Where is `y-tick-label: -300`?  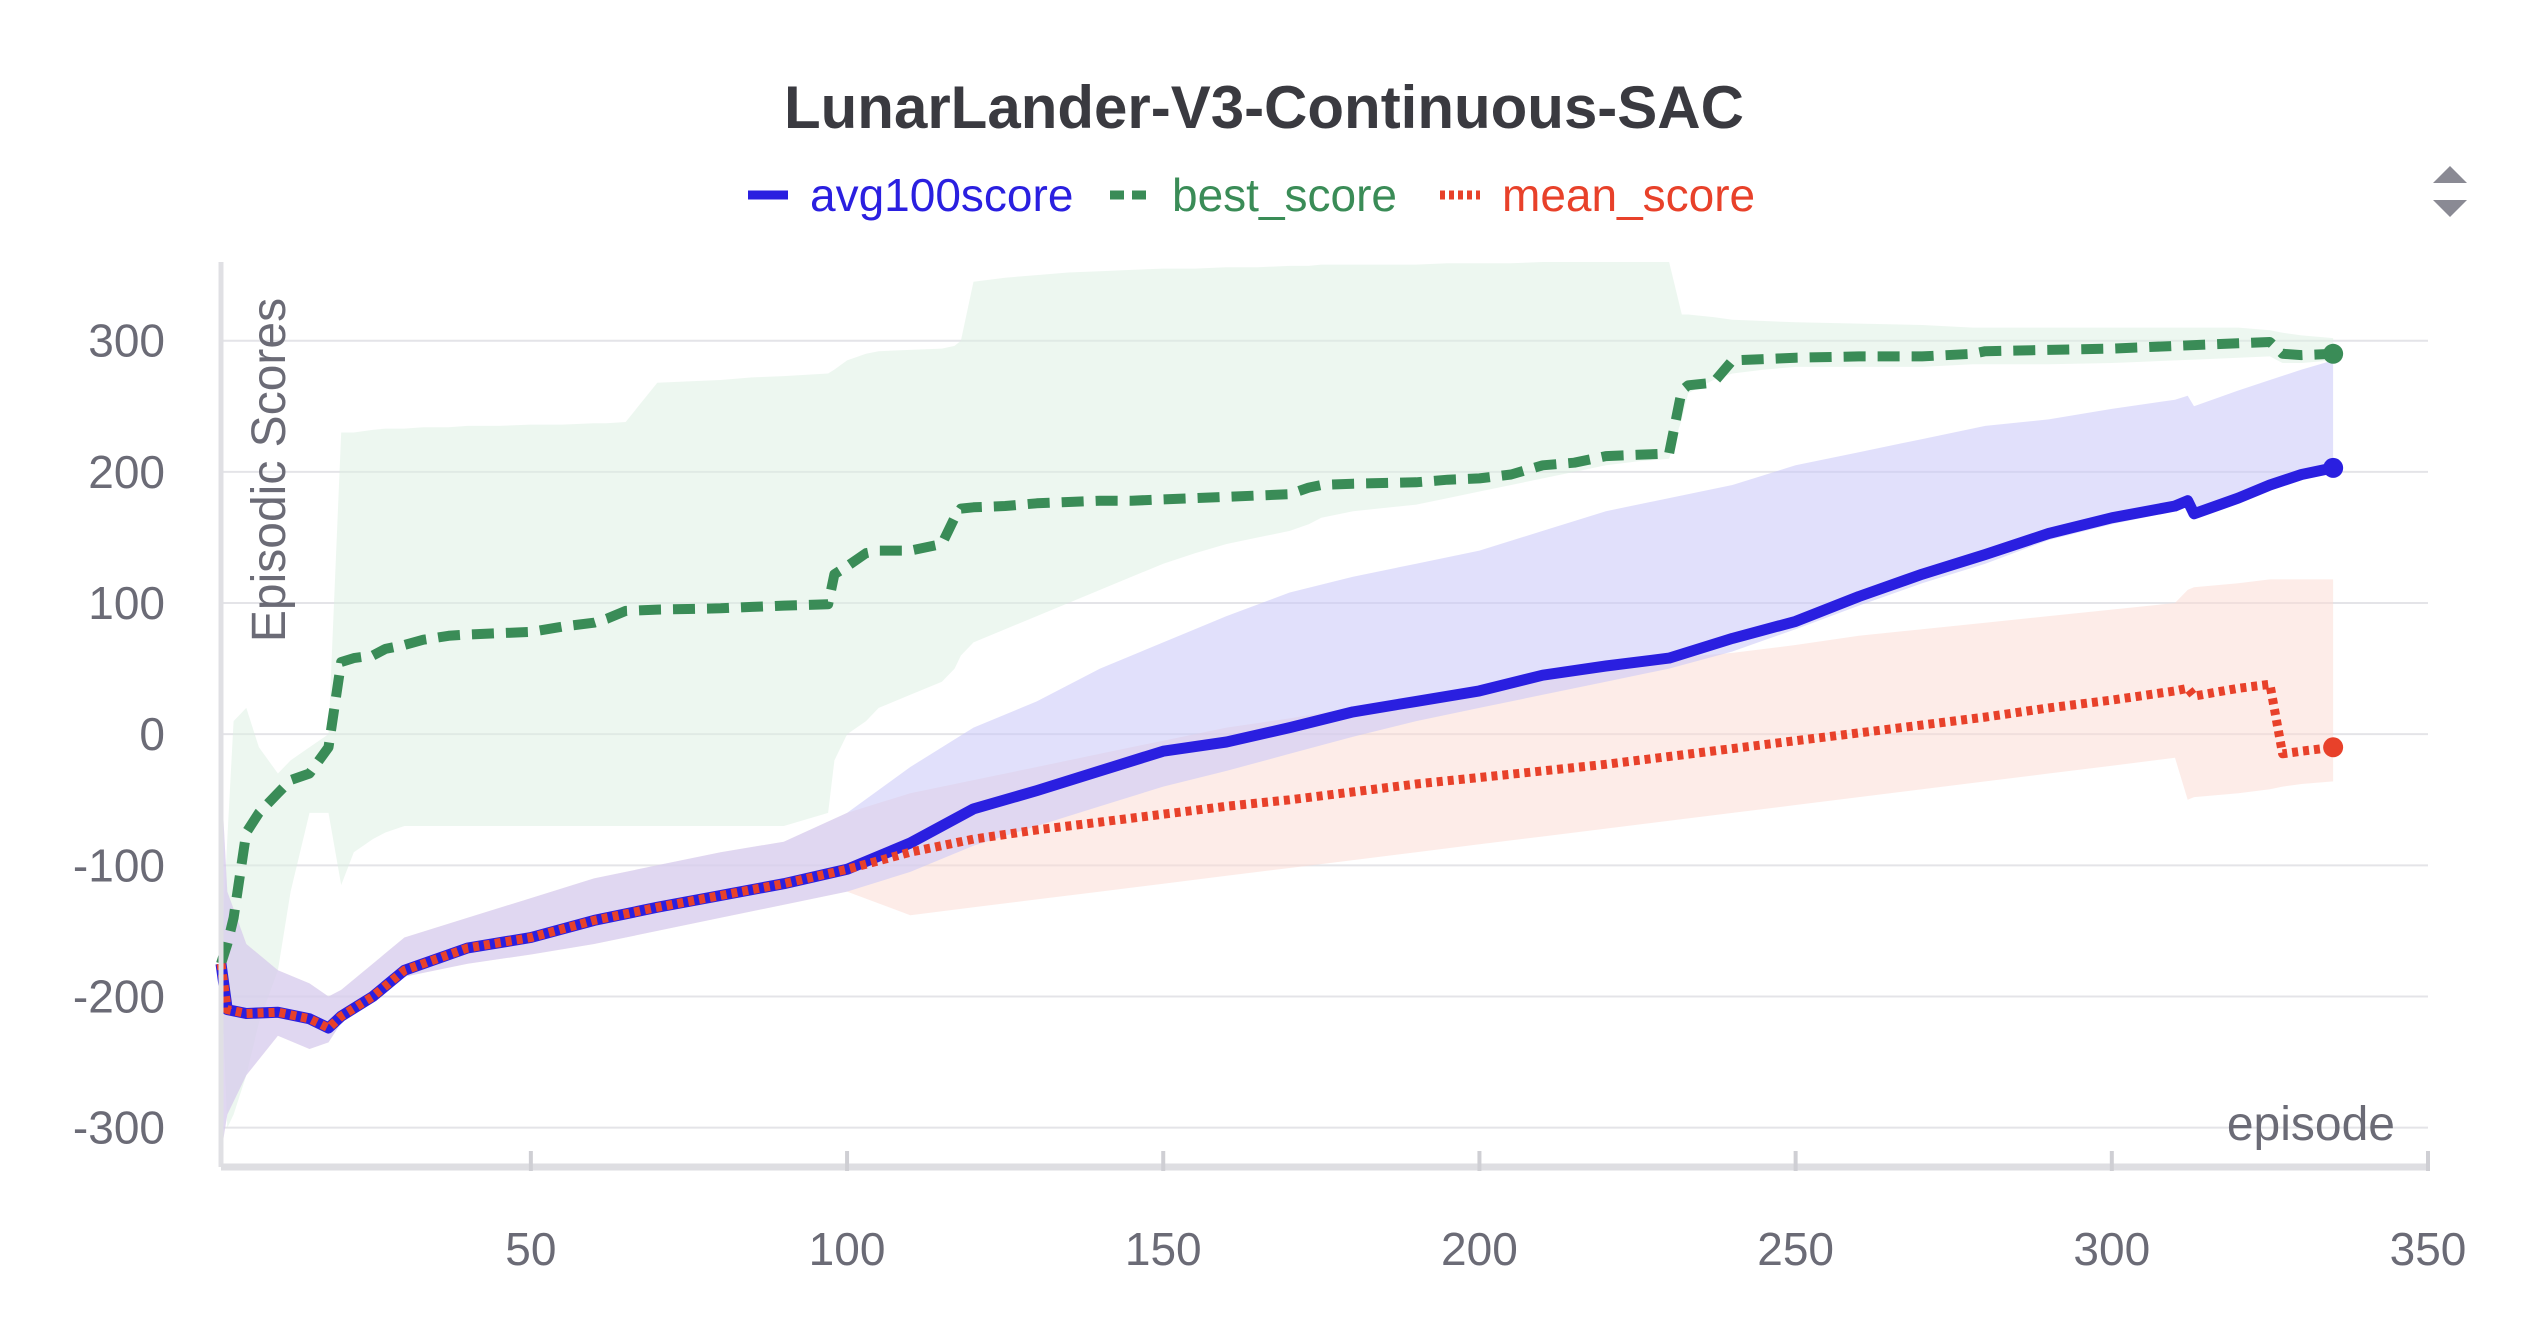 y-tick-label: -300 is located at coordinates (119, 1128).